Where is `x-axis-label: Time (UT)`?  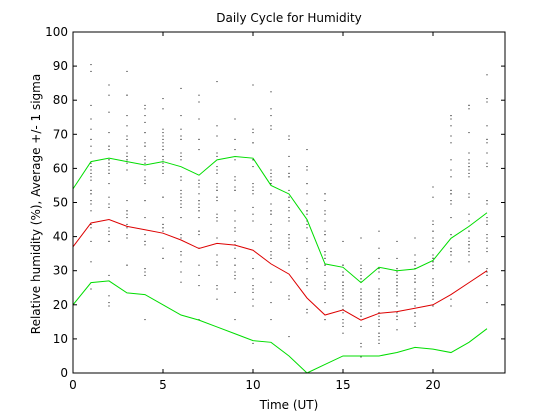
x-axis-label: Time (UT) is located at coordinates (289, 405).